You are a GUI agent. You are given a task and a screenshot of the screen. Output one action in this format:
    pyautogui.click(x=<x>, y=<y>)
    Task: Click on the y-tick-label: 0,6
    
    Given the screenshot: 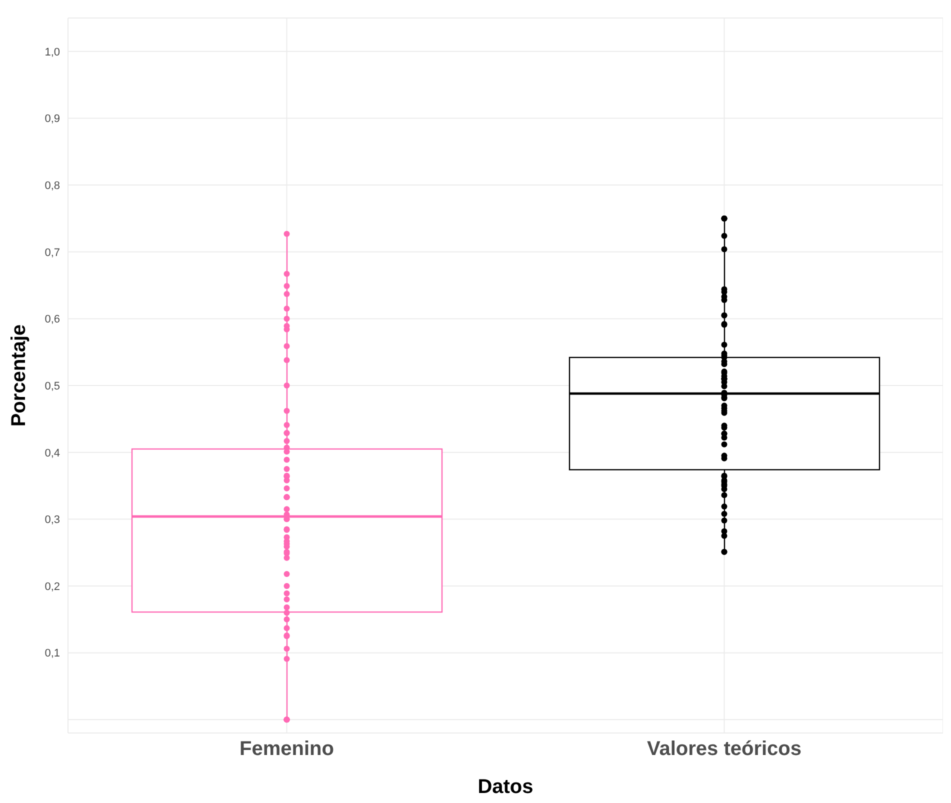 What is the action you would take?
    pyautogui.click(x=52, y=320)
    